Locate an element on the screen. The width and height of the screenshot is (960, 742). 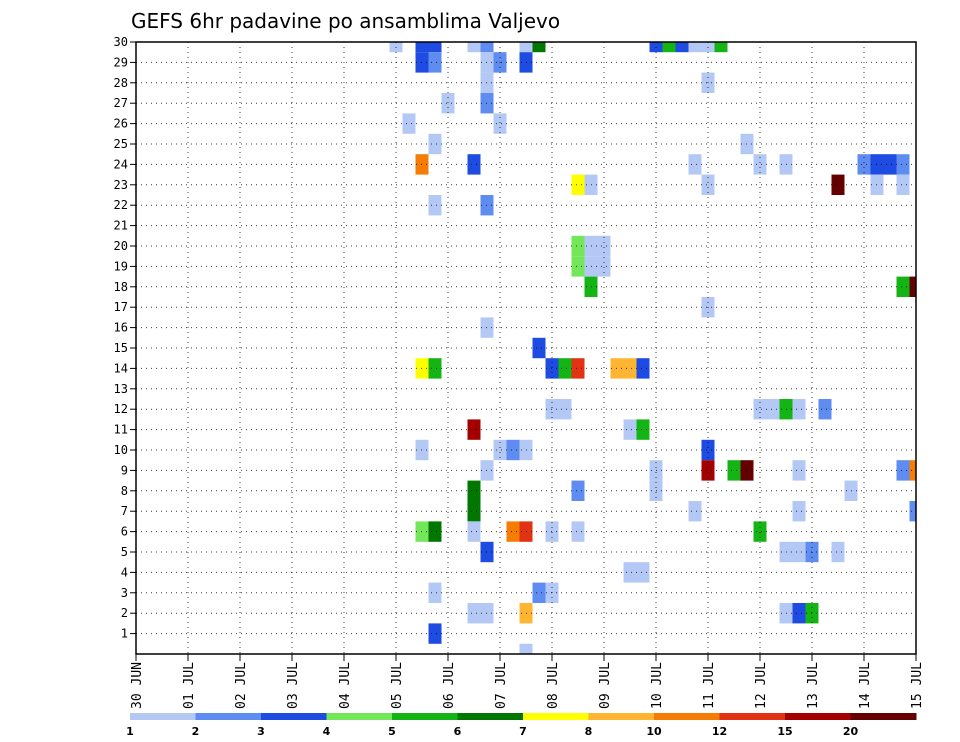
x-tick-label: 14 JUL is located at coordinates (865, 685).